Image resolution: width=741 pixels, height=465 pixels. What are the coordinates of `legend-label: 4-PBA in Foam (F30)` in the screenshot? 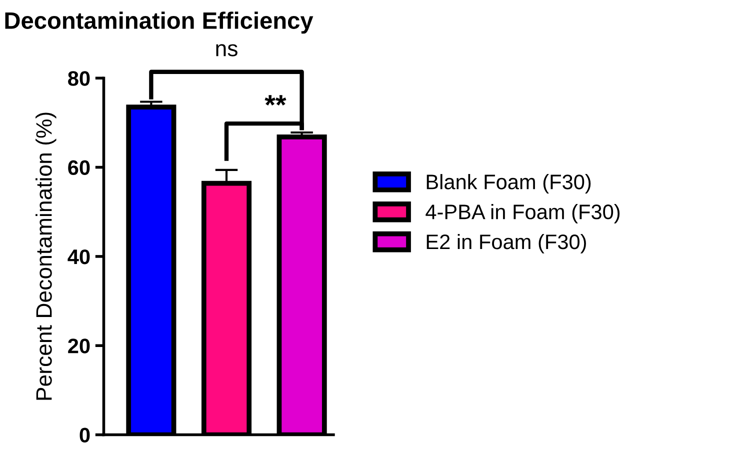 It's located at (523, 214).